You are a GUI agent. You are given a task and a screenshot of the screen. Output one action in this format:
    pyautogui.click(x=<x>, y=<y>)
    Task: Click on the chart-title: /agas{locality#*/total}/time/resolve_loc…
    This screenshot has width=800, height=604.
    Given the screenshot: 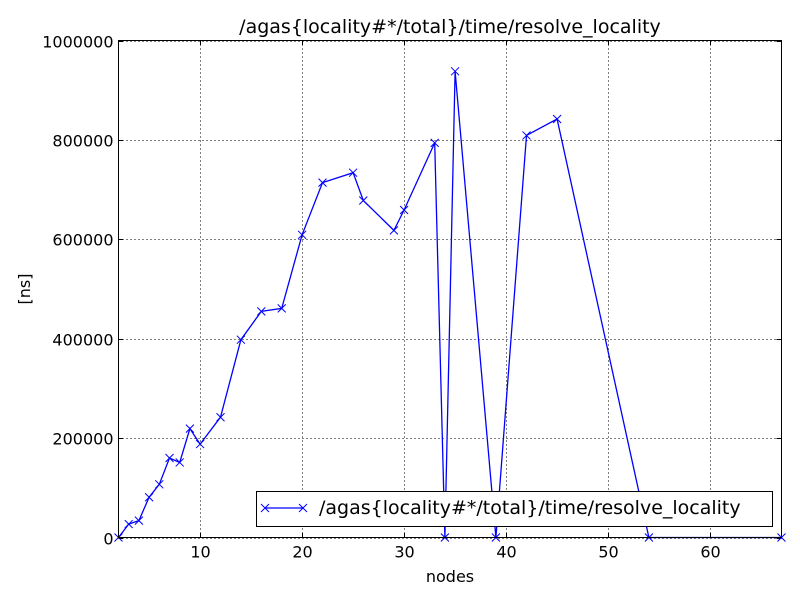 What is the action you would take?
    pyautogui.click(x=450, y=27)
    